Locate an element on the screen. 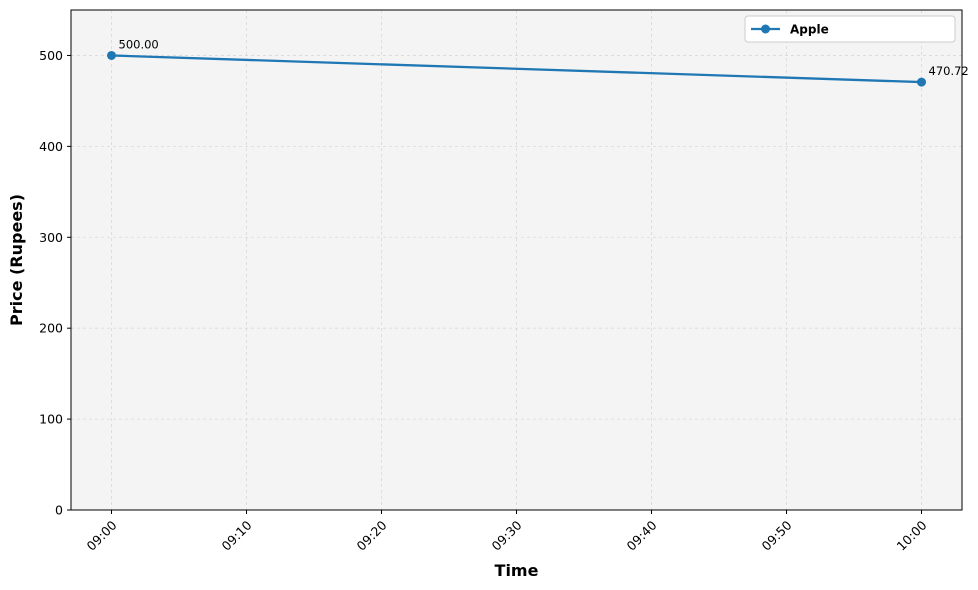 The width and height of the screenshot is (978, 590). series-line-apple is located at coordinates (516, 69).